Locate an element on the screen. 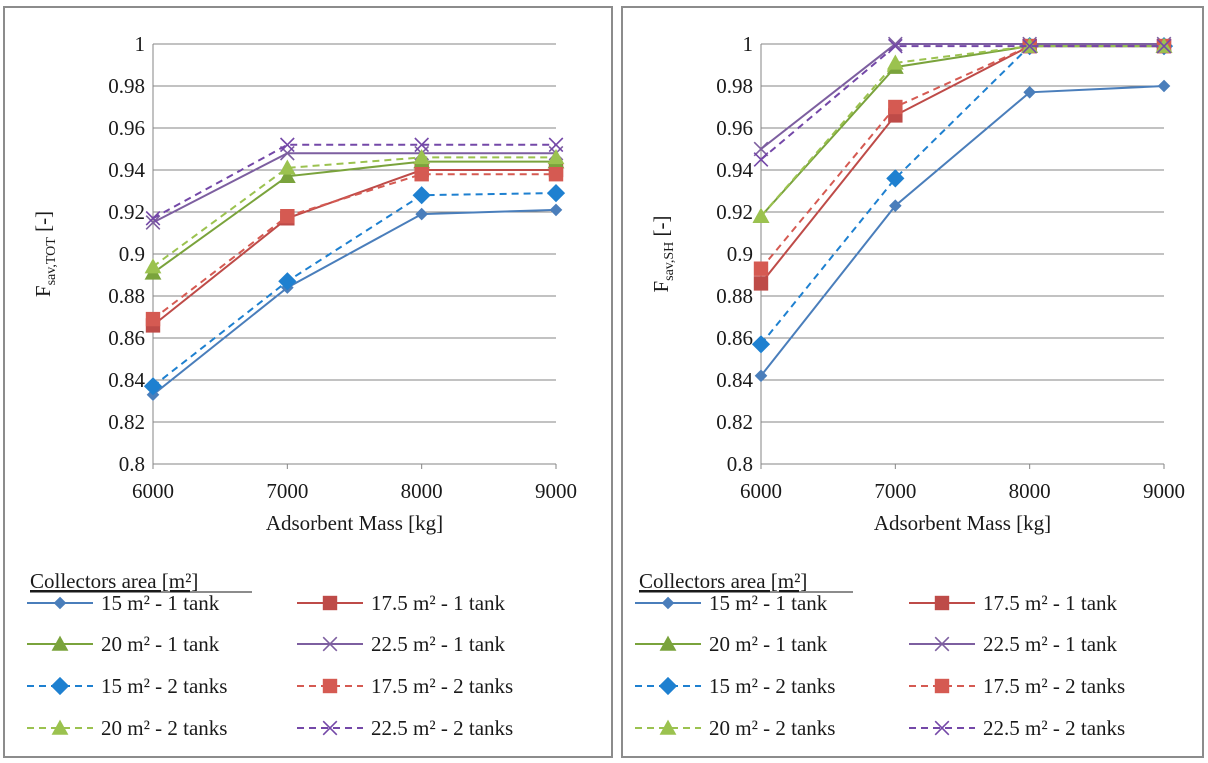  legend-item-20-m2-1-tank: 20 m² - 1 tank is located at coordinates (123, 644).